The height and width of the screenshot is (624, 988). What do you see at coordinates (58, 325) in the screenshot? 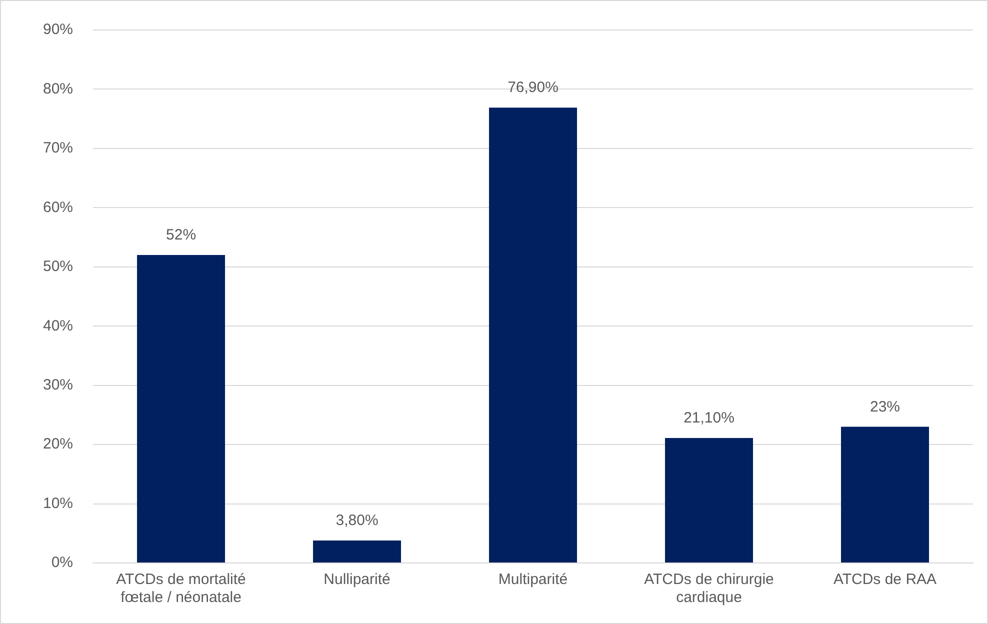
I see `y-tick-label: 40%` at bounding box center [58, 325].